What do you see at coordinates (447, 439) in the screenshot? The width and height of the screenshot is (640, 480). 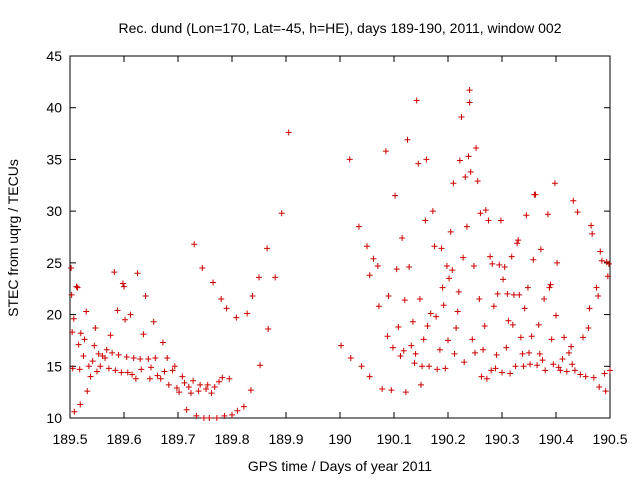 I see `x-tick-label: 190.2` at bounding box center [447, 439].